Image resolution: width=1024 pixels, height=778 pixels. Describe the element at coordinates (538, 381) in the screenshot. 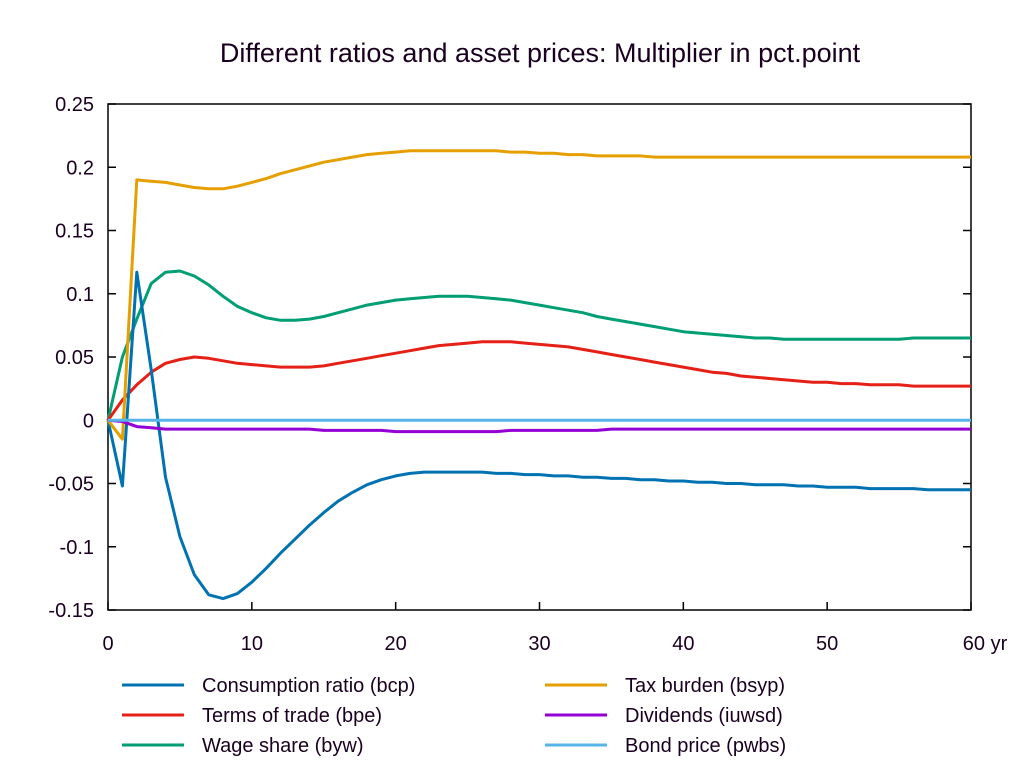

I see `series-line-terms-of-trade-bpe` at that location.